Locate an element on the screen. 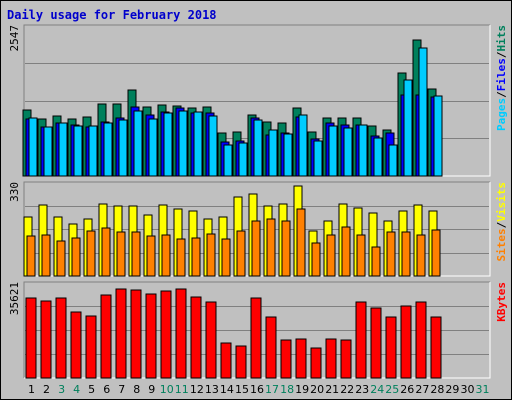 The height and width of the screenshot is (400, 512). y-max-label: 330 is located at coordinates (14, 192).